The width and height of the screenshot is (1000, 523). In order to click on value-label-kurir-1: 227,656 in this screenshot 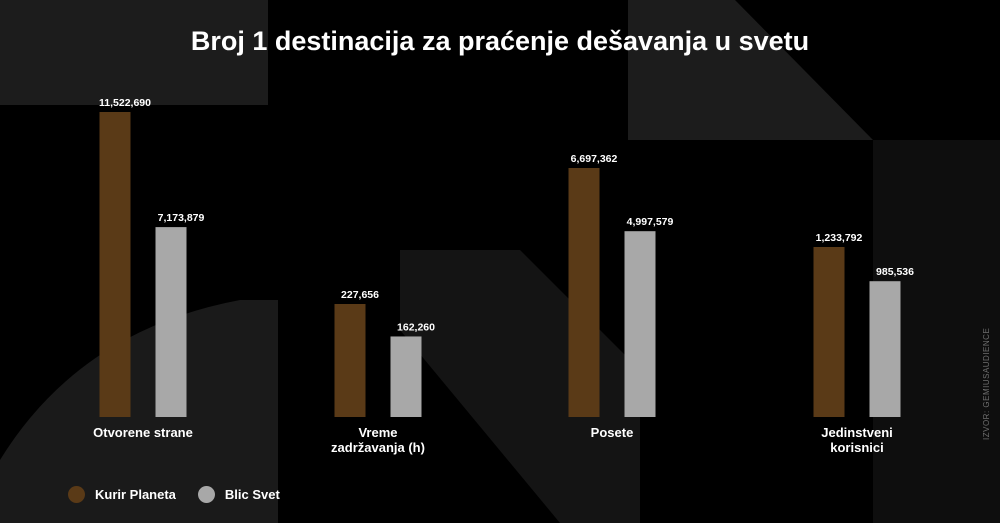, I will do `click(360, 295)`.